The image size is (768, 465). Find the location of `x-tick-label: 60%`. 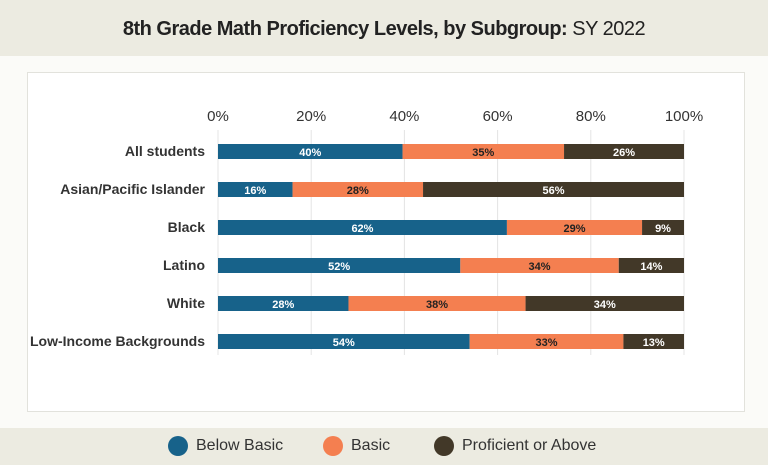

x-tick-label: 60% is located at coordinates (498, 116).